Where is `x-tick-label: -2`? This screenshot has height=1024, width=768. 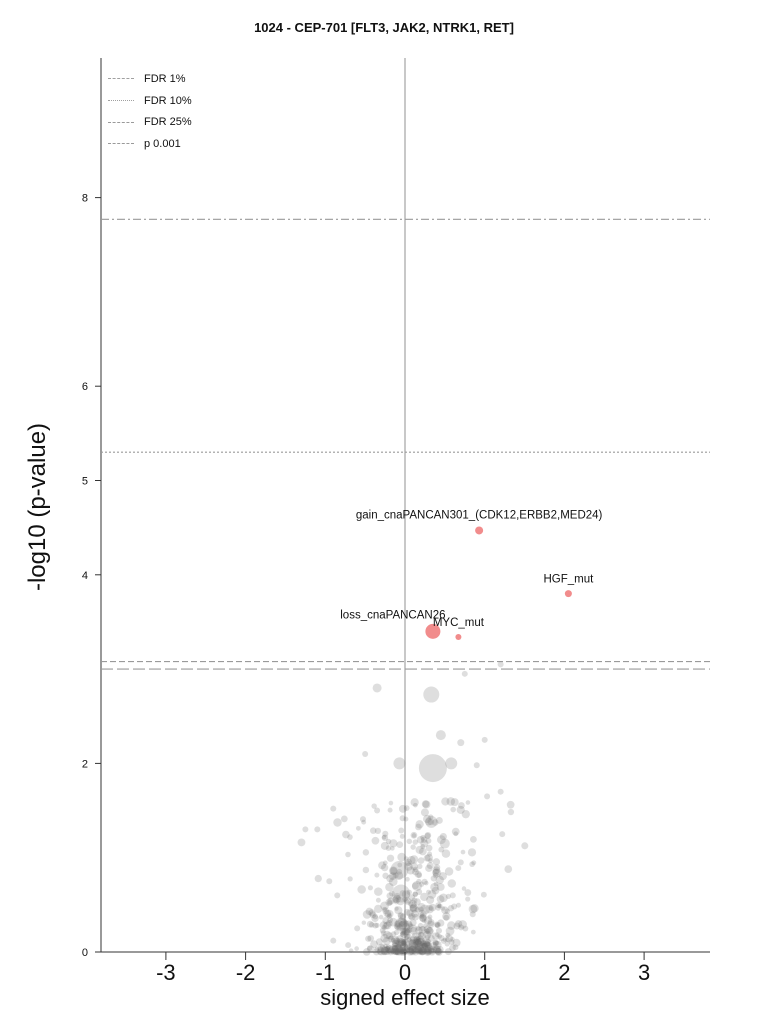 x-tick-label: -2 is located at coordinates (246, 972).